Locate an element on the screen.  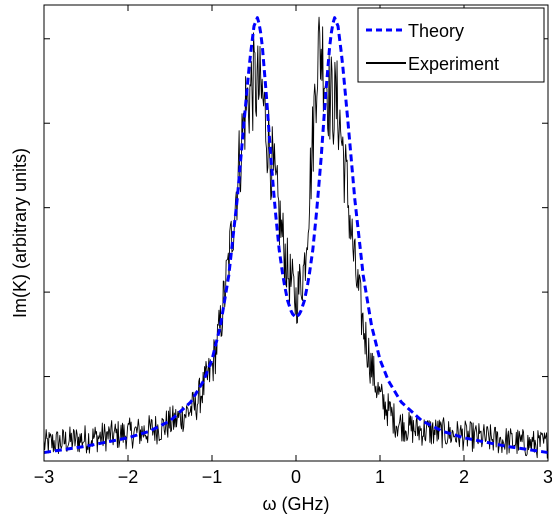
x-tick-label-2: −1 is located at coordinates (212, 477).